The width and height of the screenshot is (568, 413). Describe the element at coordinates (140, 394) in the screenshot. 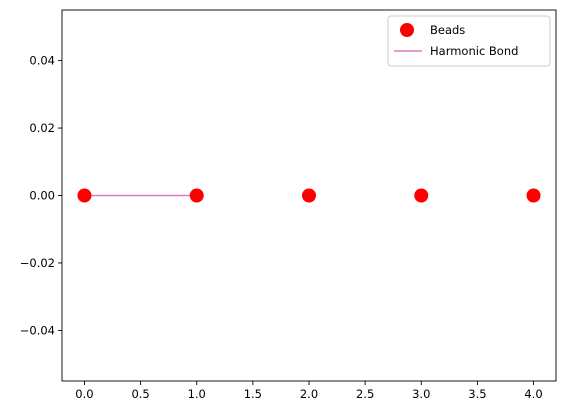

I see `x-tick-label: 0.5` at that location.